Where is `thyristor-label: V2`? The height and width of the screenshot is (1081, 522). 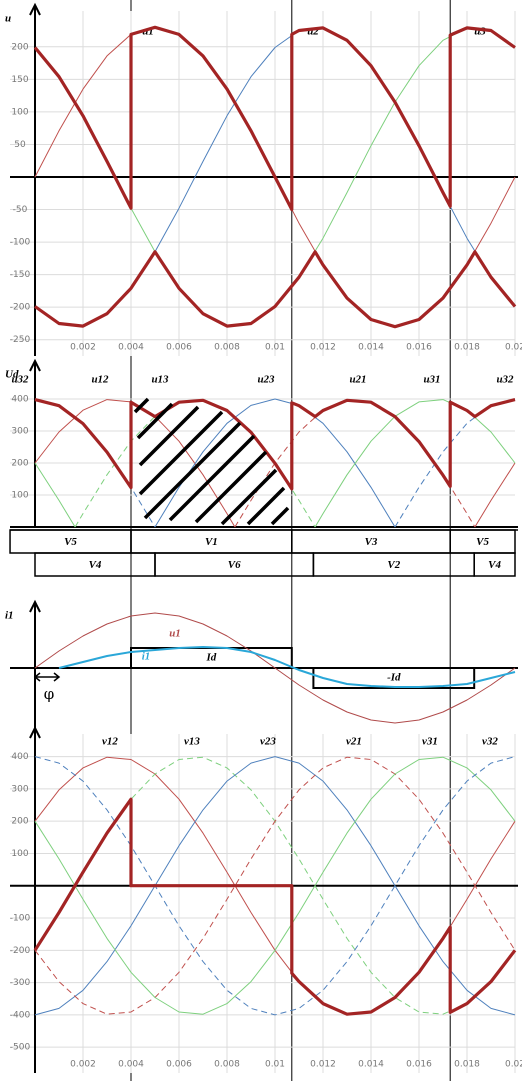 thyristor-label: V2 is located at coordinates (393, 565).